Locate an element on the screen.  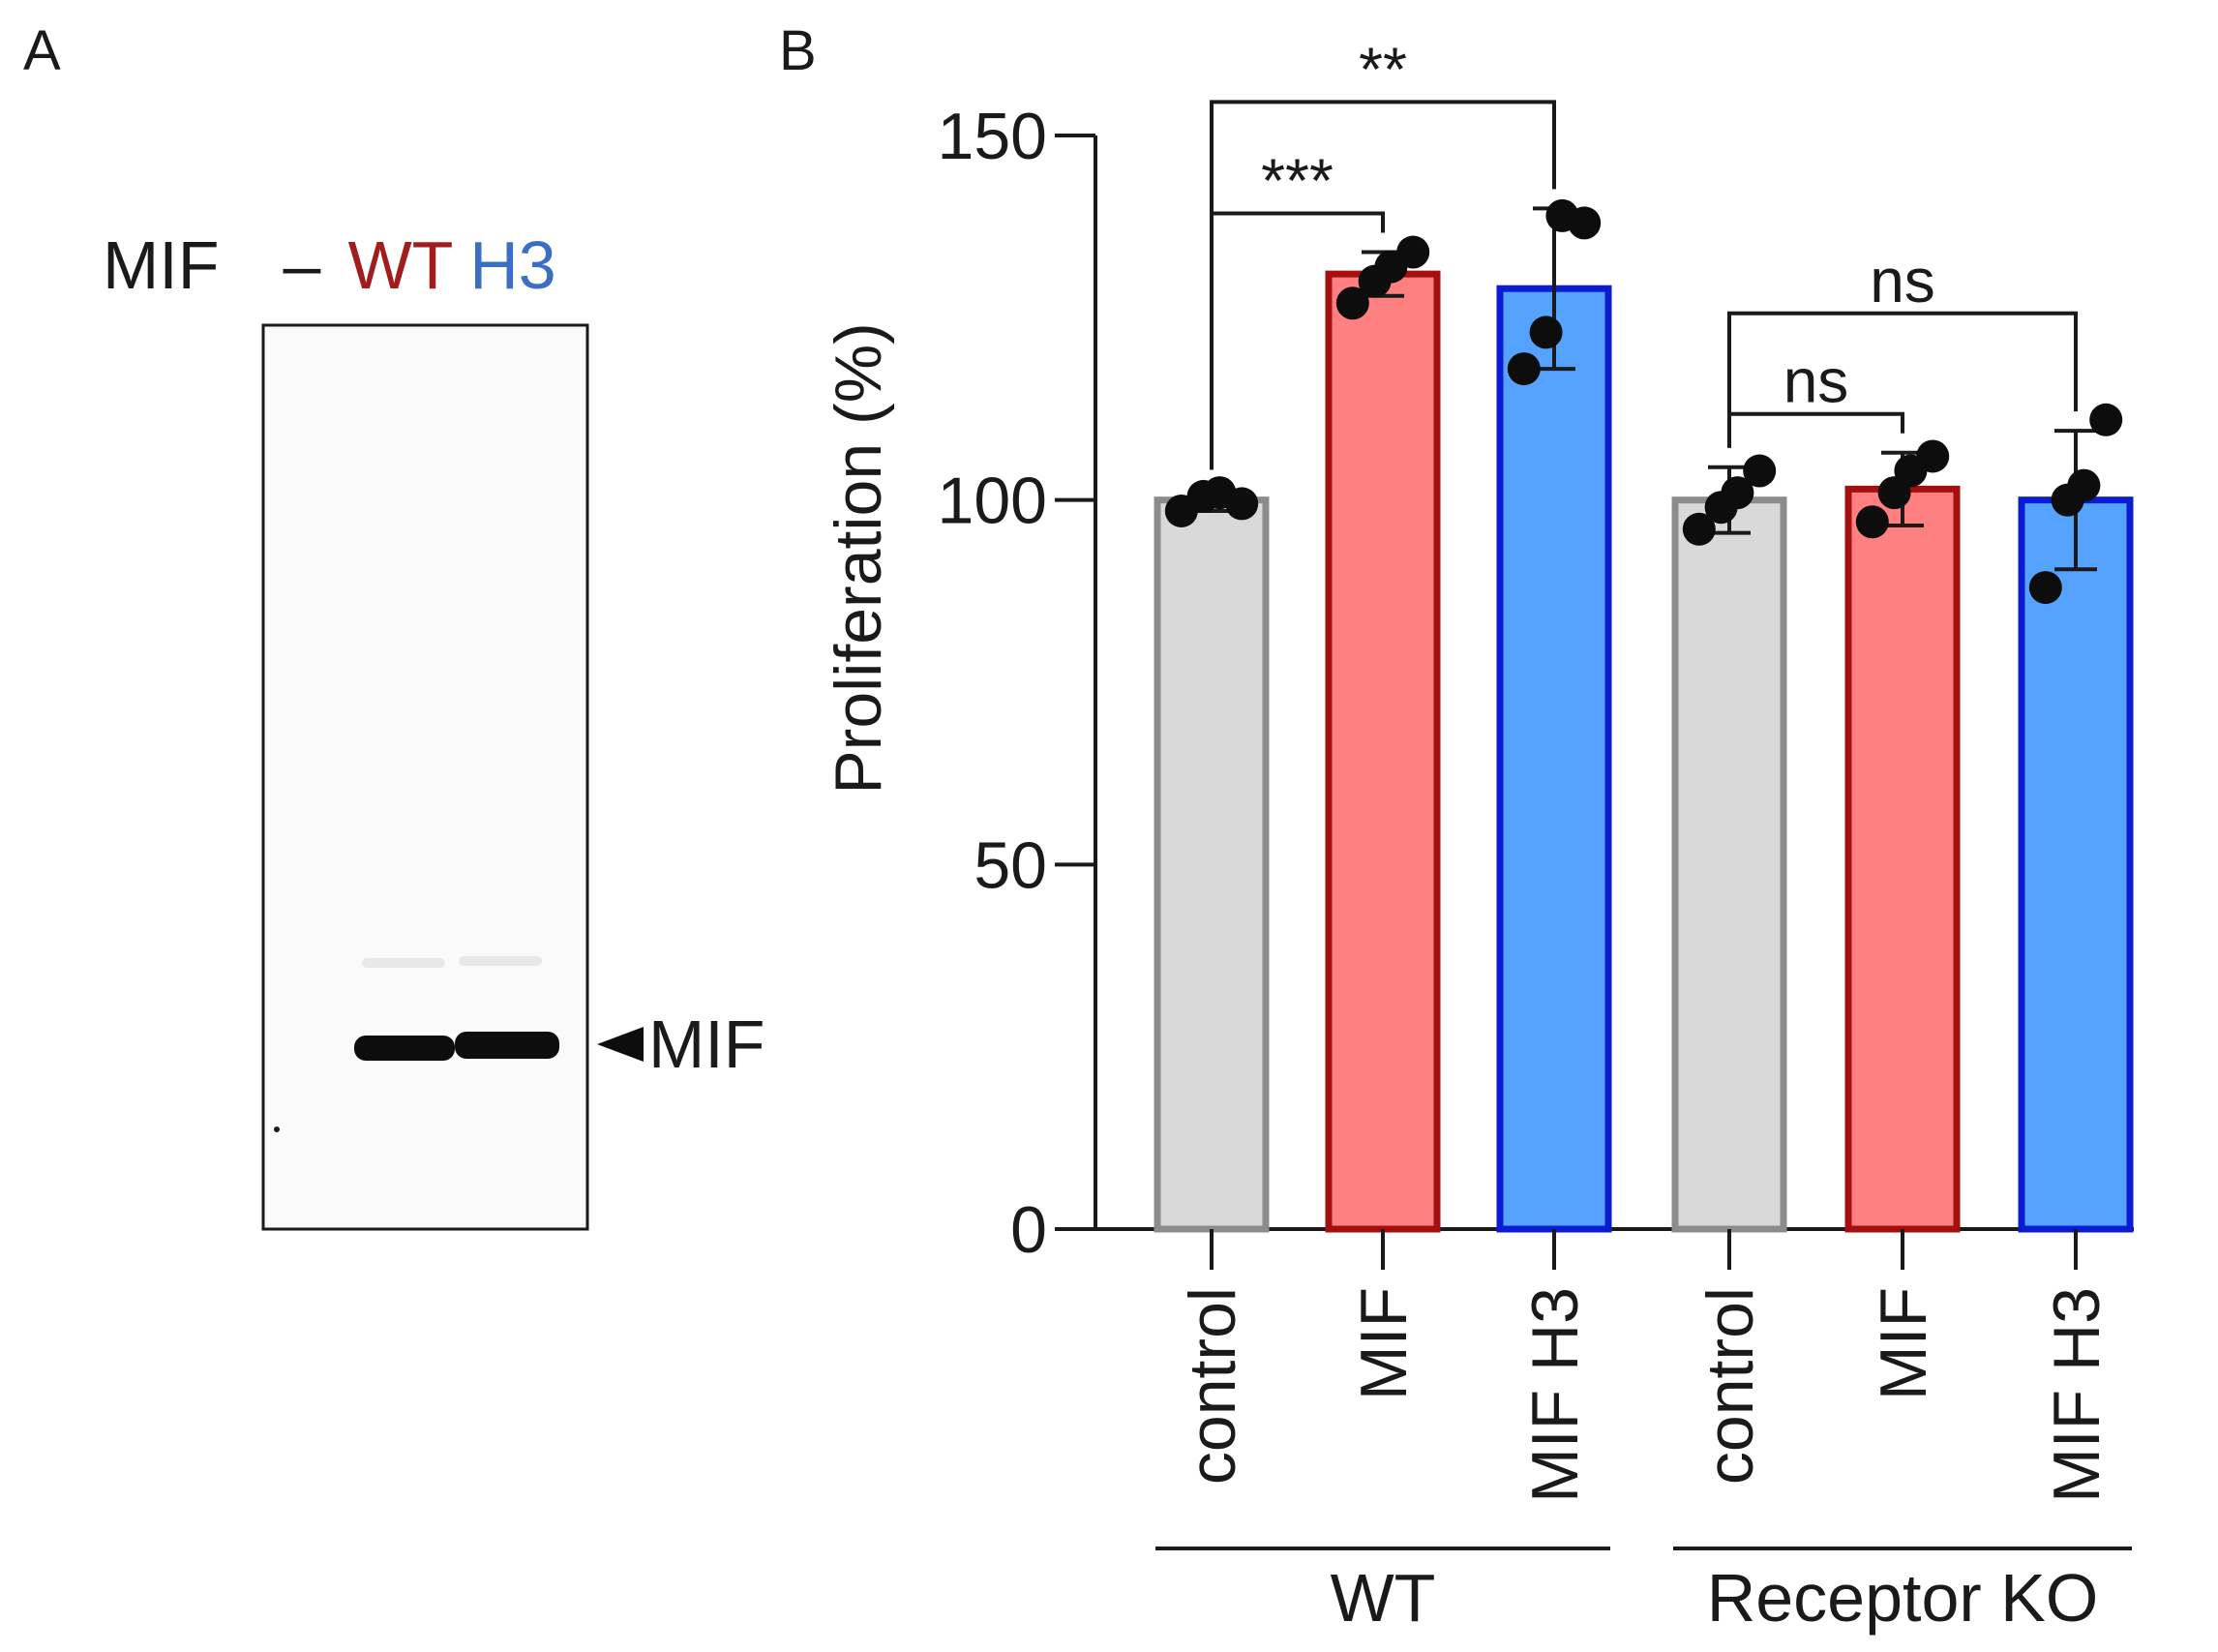
panel-b-label: B is located at coordinates (798, 50).